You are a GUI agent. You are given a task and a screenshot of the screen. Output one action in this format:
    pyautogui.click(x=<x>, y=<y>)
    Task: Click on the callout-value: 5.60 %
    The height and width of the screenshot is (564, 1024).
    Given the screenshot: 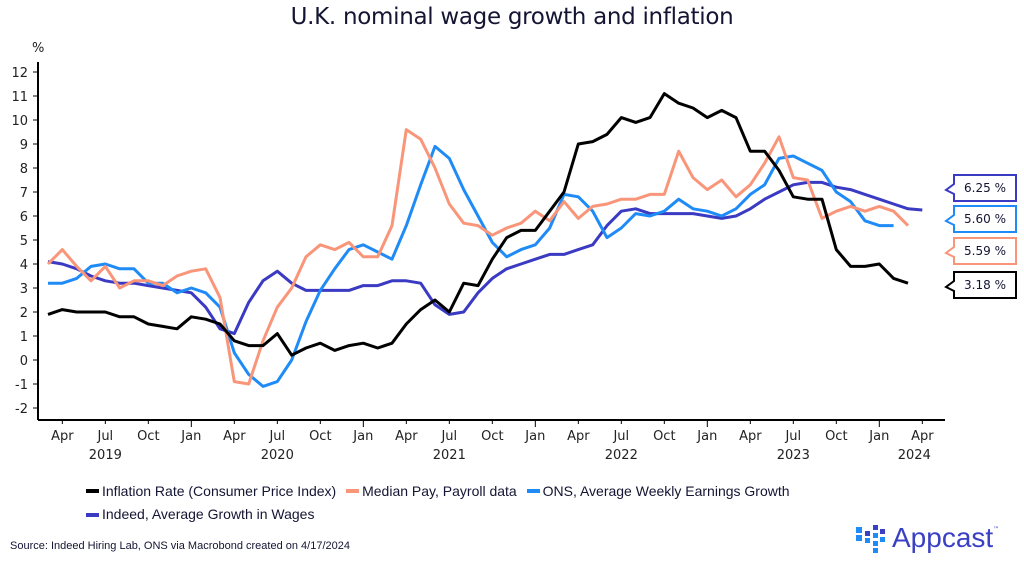 What is the action you would take?
    pyautogui.click(x=985, y=219)
    